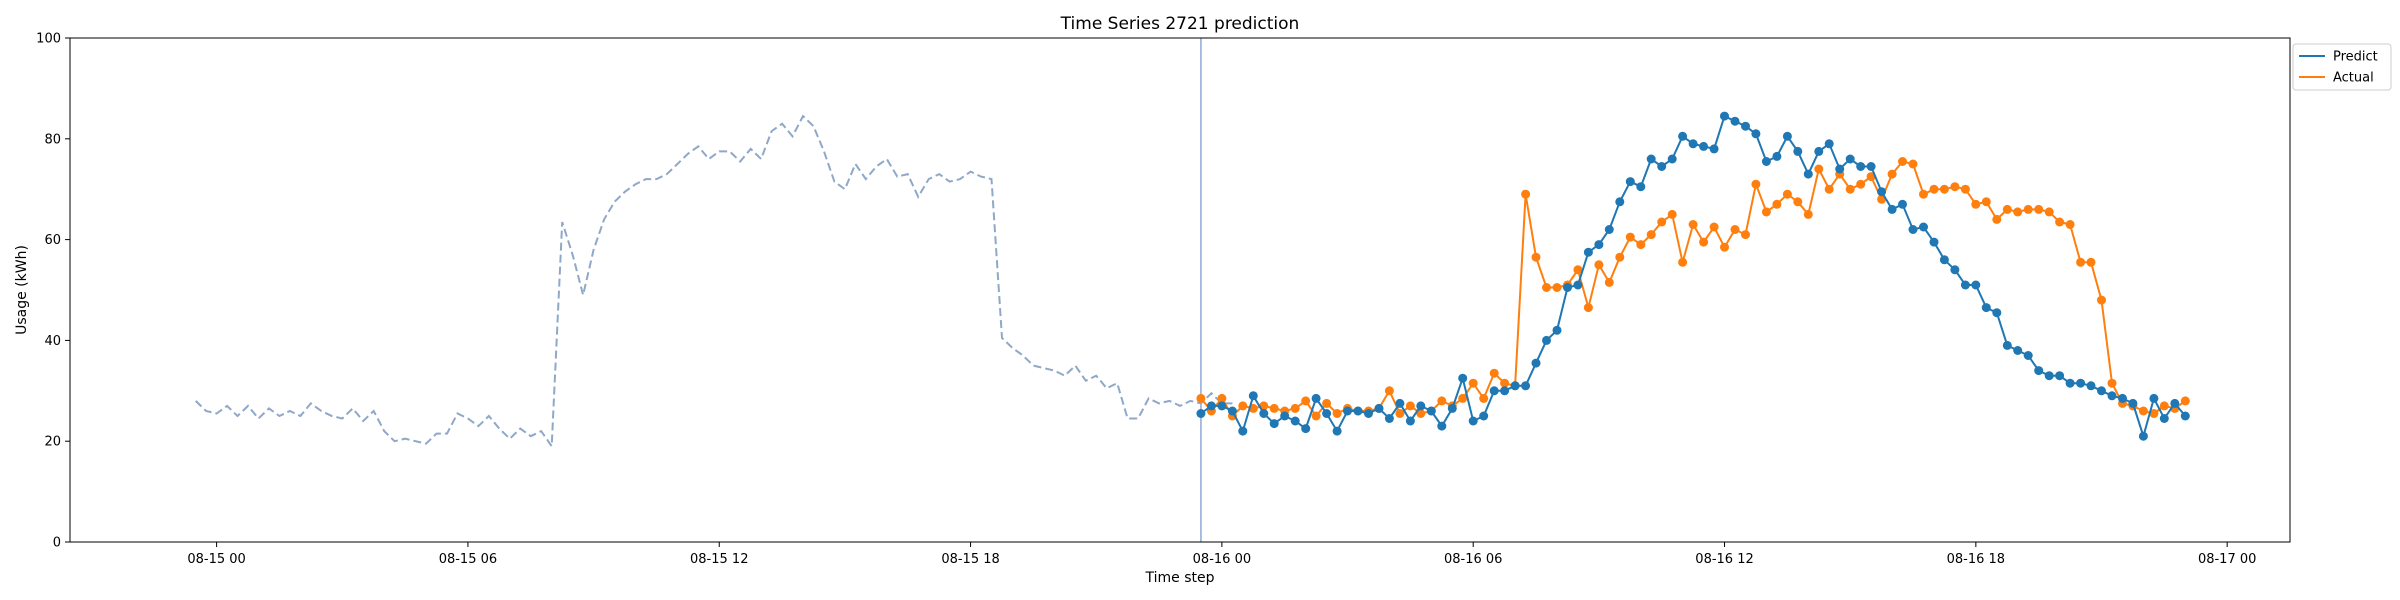 The height and width of the screenshot is (600, 2400). What do you see at coordinates (719, 559) in the screenshot?
I see `x-tick-label: 08-15 12` at bounding box center [719, 559].